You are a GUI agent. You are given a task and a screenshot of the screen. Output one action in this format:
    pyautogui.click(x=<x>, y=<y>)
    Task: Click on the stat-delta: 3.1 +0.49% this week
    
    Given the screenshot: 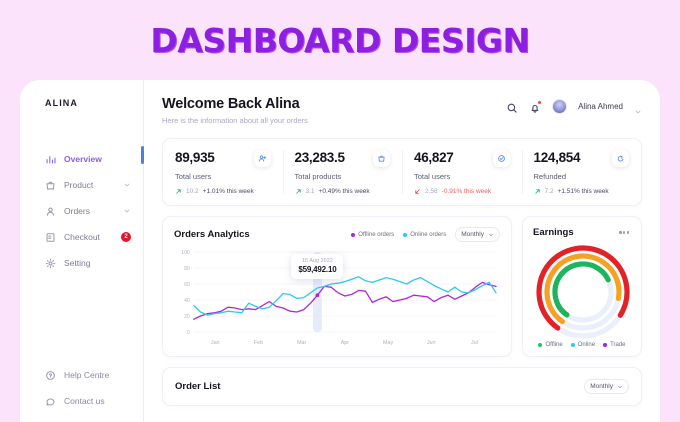 What is the action you would take?
    pyautogui.click(x=343, y=191)
    